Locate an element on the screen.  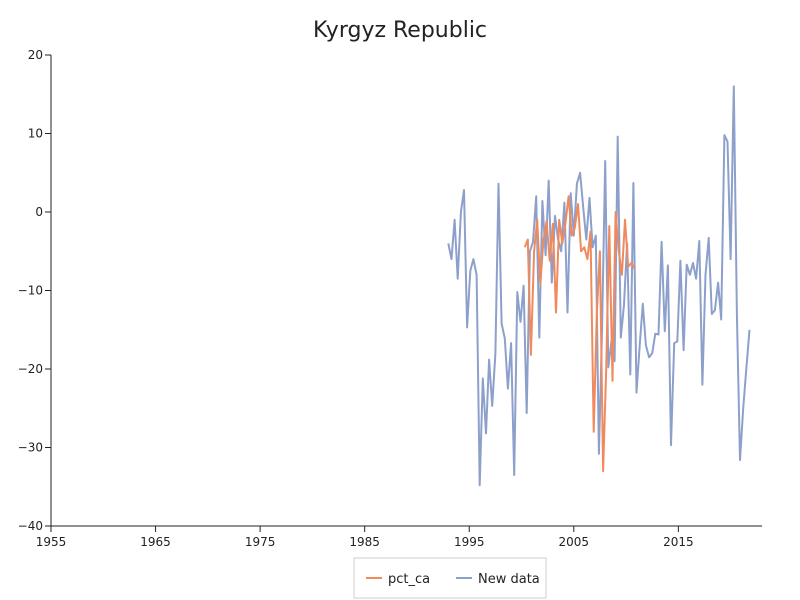
x-tick-label: 2015 is located at coordinates (678, 542).